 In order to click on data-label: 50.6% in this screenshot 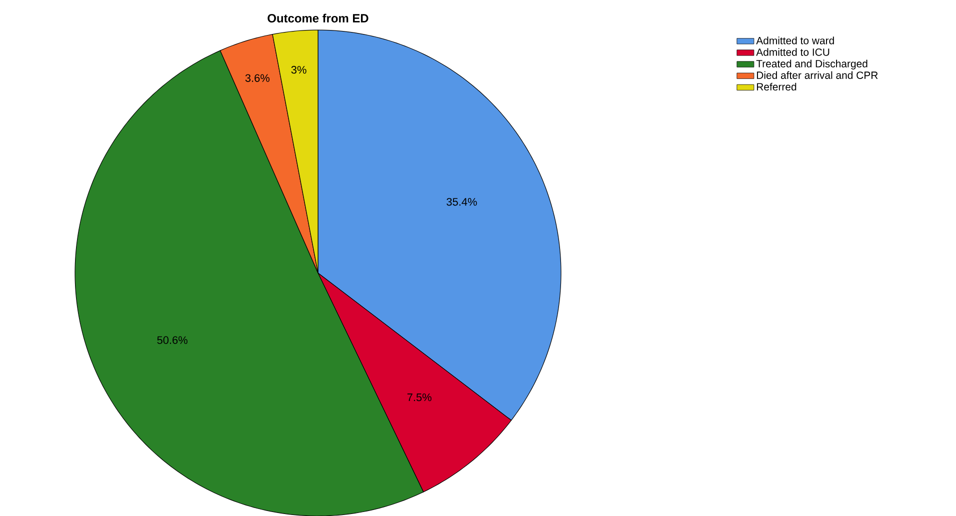, I will do `click(172, 340)`.